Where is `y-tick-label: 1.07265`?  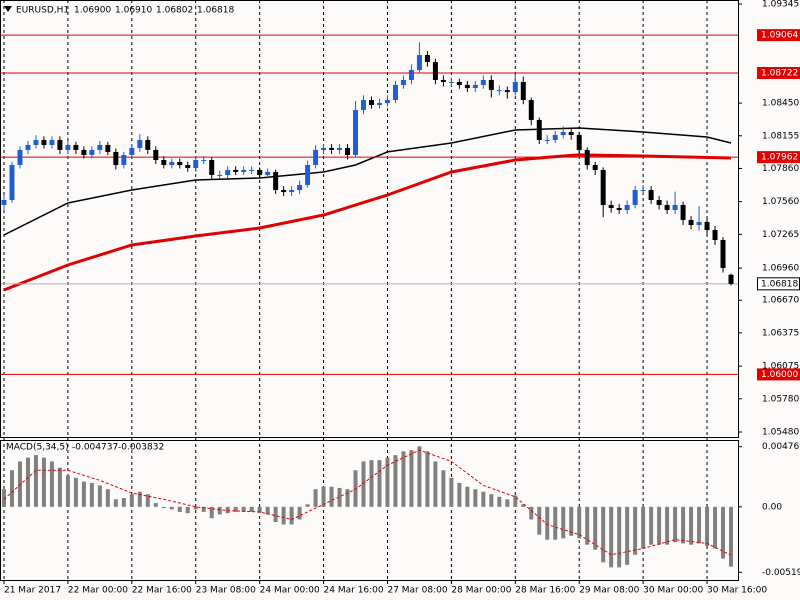 y-tick-label: 1.07265 is located at coordinates (780, 235).